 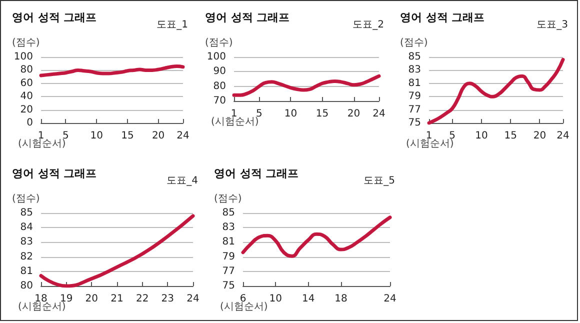 I want to click on chart-subtitle: 도표_2, so click(x=368, y=25).